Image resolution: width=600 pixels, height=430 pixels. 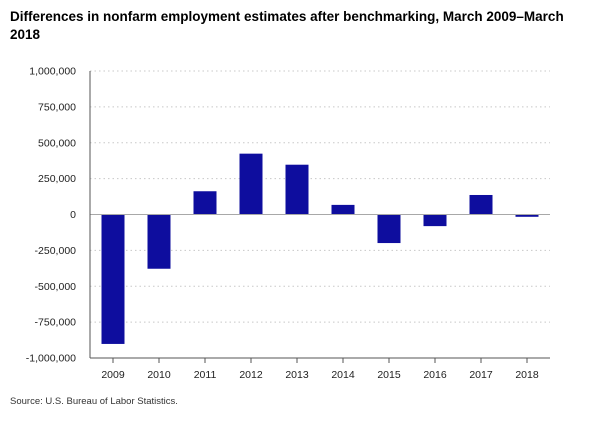 What do you see at coordinates (159, 241) in the screenshot?
I see `bar-2010` at bounding box center [159, 241].